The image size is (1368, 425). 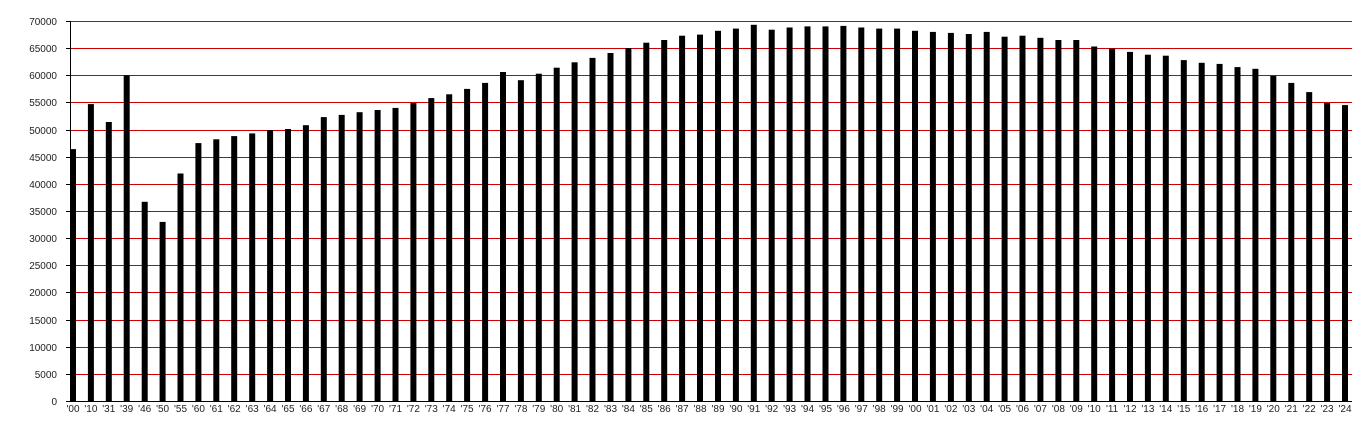 What do you see at coordinates (735, 409) in the screenshot?
I see `x-tick-label: '90` at bounding box center [735, 409].